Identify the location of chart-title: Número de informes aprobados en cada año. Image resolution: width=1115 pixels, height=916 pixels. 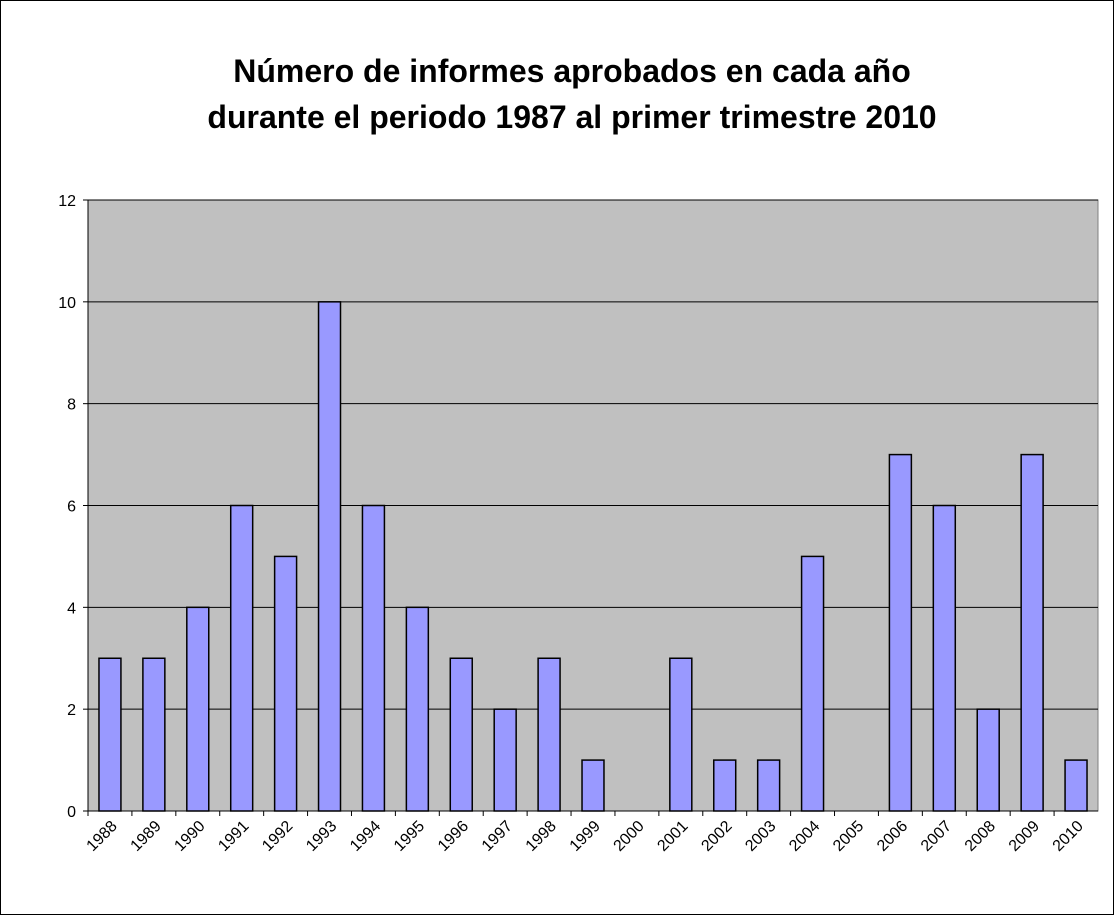
(571, 71).